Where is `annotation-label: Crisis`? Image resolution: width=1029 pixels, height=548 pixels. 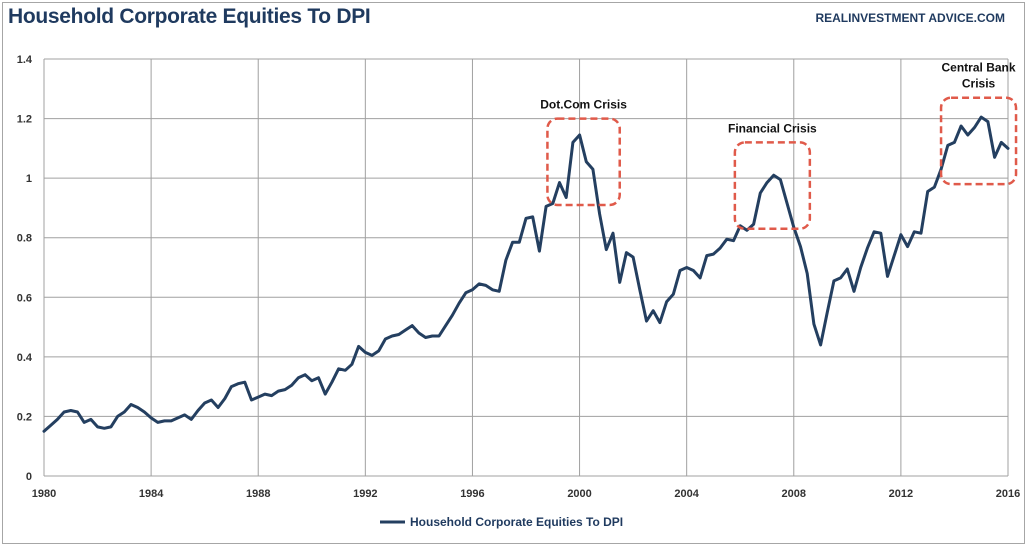
annotation-label: Crisis is located at coordinates (979, 84).